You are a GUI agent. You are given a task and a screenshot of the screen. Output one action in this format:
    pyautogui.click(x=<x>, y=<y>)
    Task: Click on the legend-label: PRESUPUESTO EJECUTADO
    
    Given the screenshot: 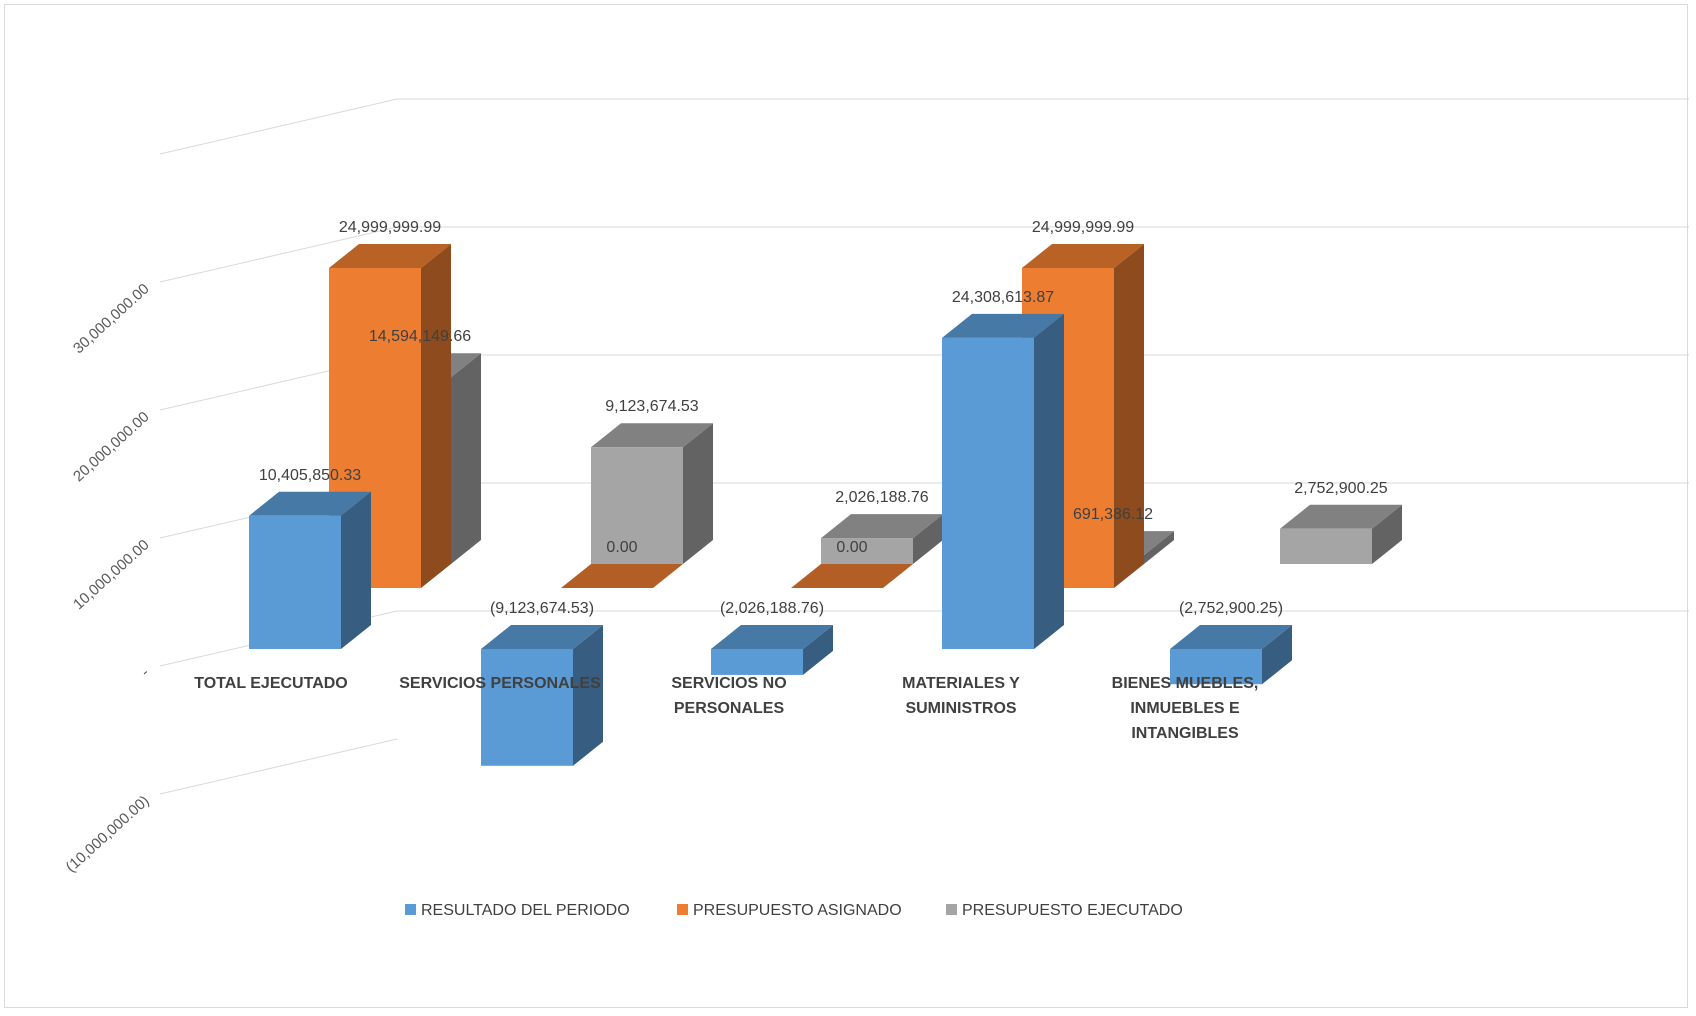 What is the action you would take?
    pyautogui.click(x=1072, y=910)
    